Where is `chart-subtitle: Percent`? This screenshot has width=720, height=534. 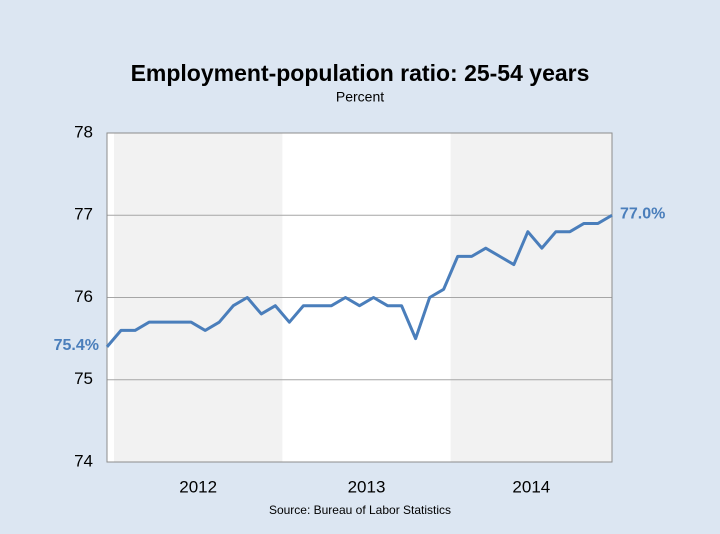 chart-subtitle: Percent is located at coordinates (360, 97).